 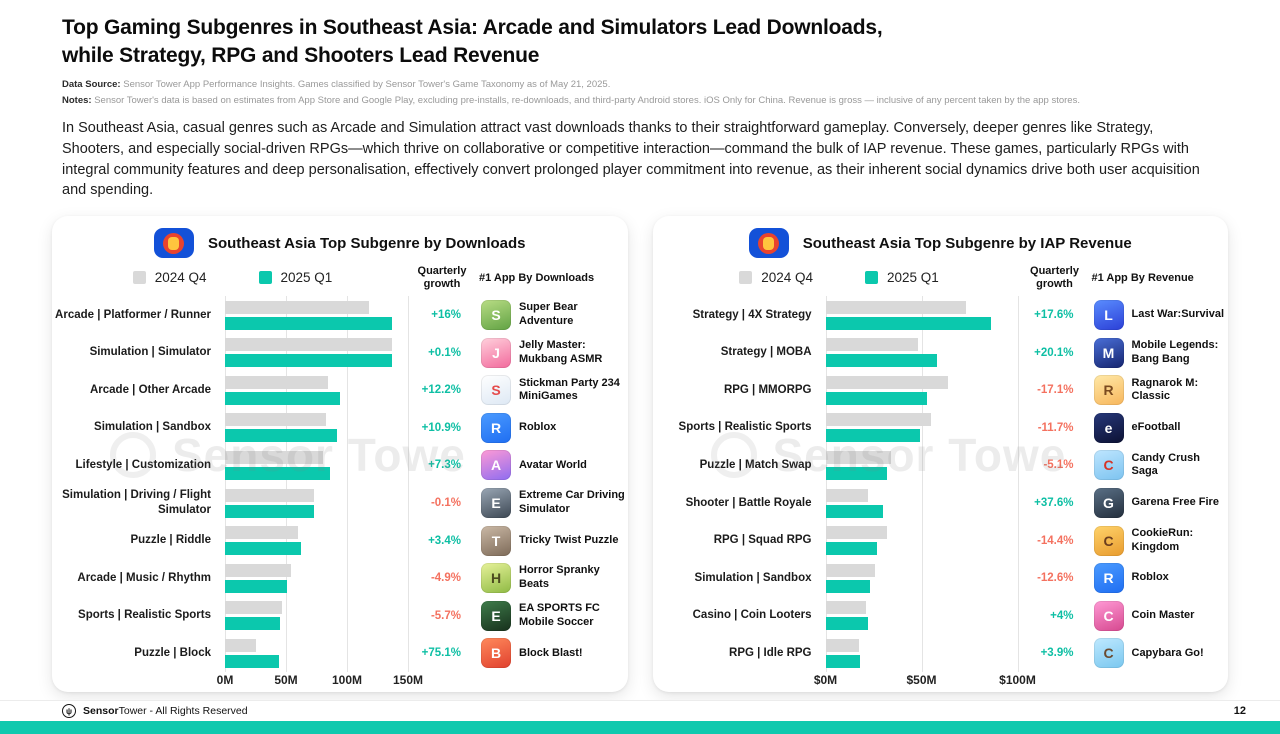 What do you see at coordinates (150, 352) in the screenshot?
I see `subgenre-label: Simulation | Simulator` at bounding box center [150, 352].